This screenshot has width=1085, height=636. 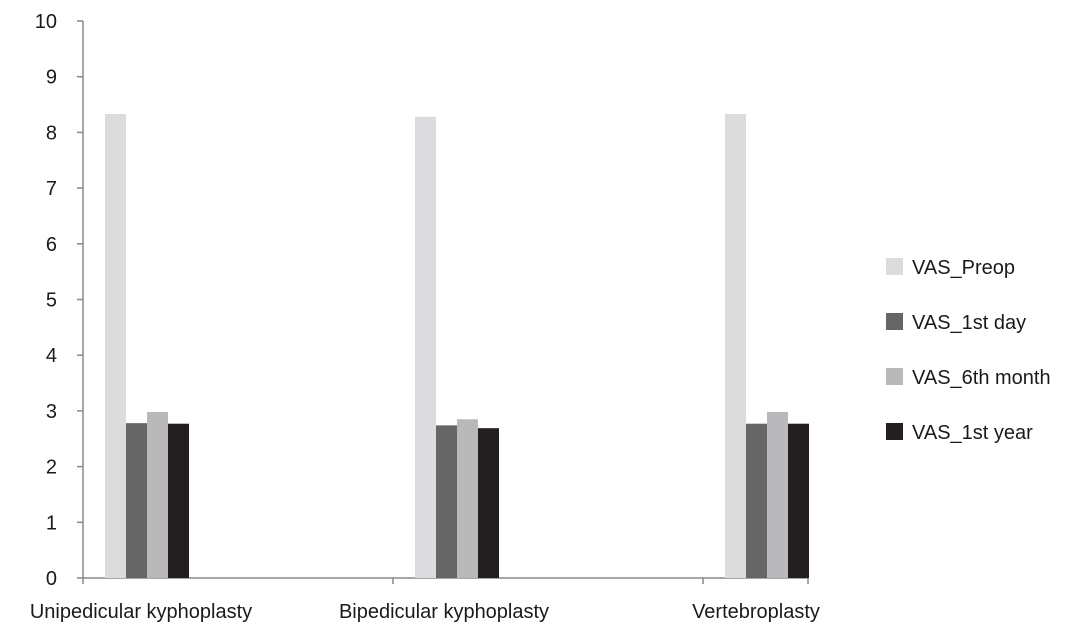 I want to click on y-tick-label: 1, so click(x=51, y=523).